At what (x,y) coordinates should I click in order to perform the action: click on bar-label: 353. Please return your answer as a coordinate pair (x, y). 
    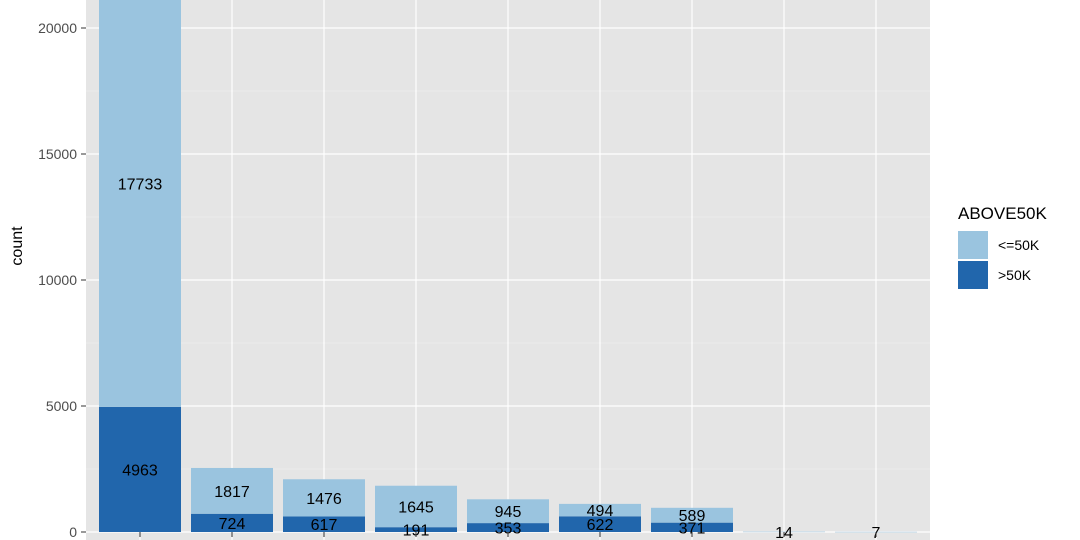
    Looking at the image, I should click on (508, 529).